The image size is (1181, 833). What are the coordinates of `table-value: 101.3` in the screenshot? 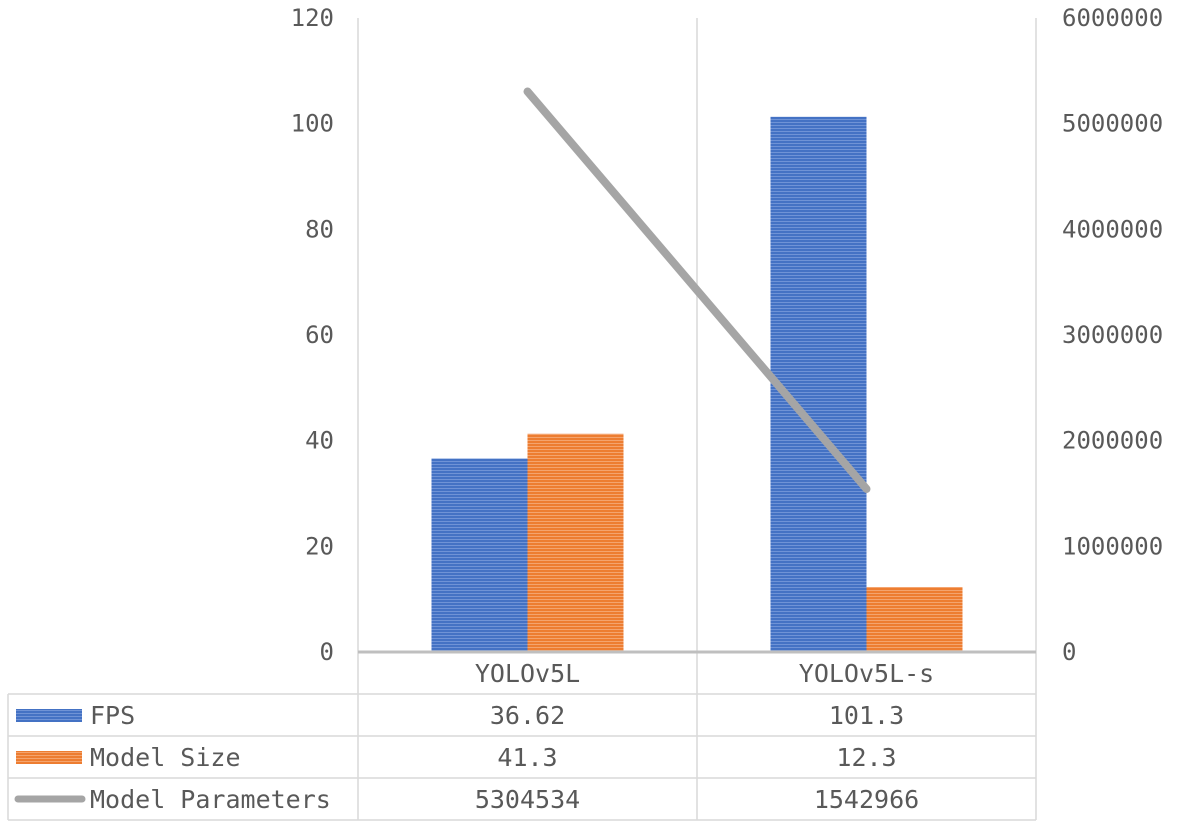 It's located at (866, 715).